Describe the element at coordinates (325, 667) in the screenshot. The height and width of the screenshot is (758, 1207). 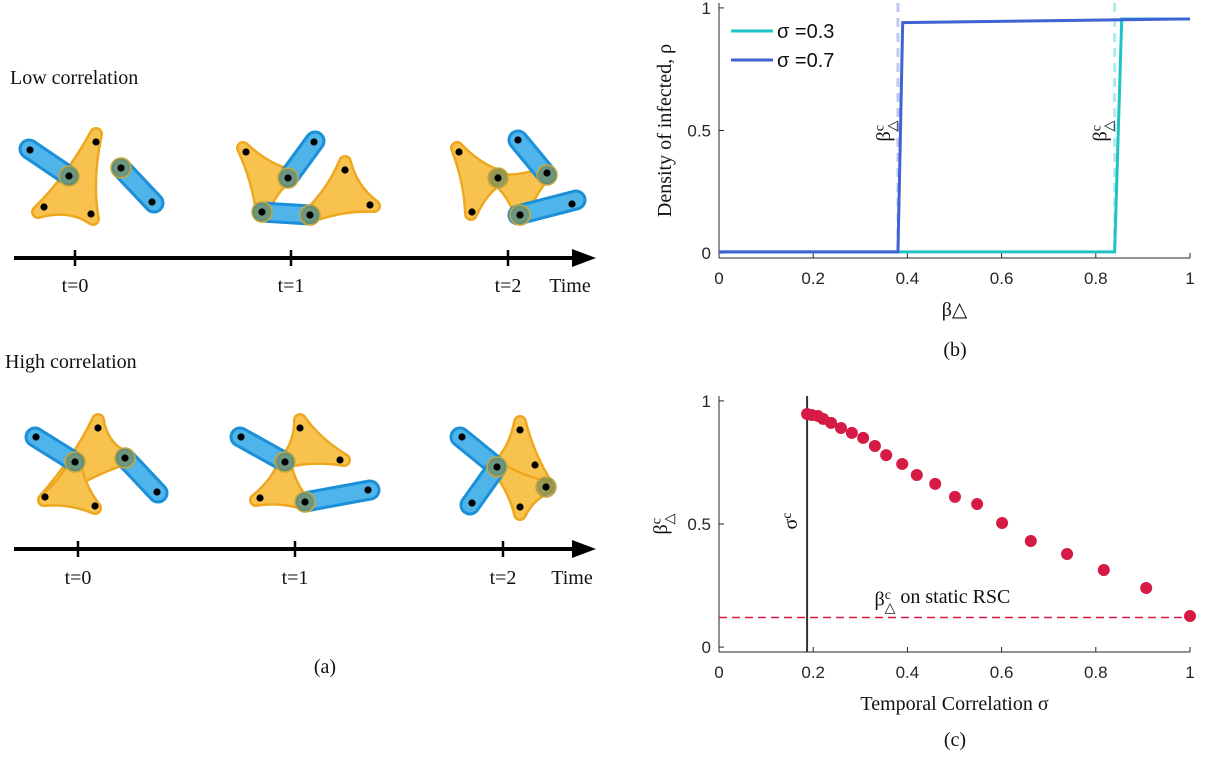
I see `caption: (a)` at that location.